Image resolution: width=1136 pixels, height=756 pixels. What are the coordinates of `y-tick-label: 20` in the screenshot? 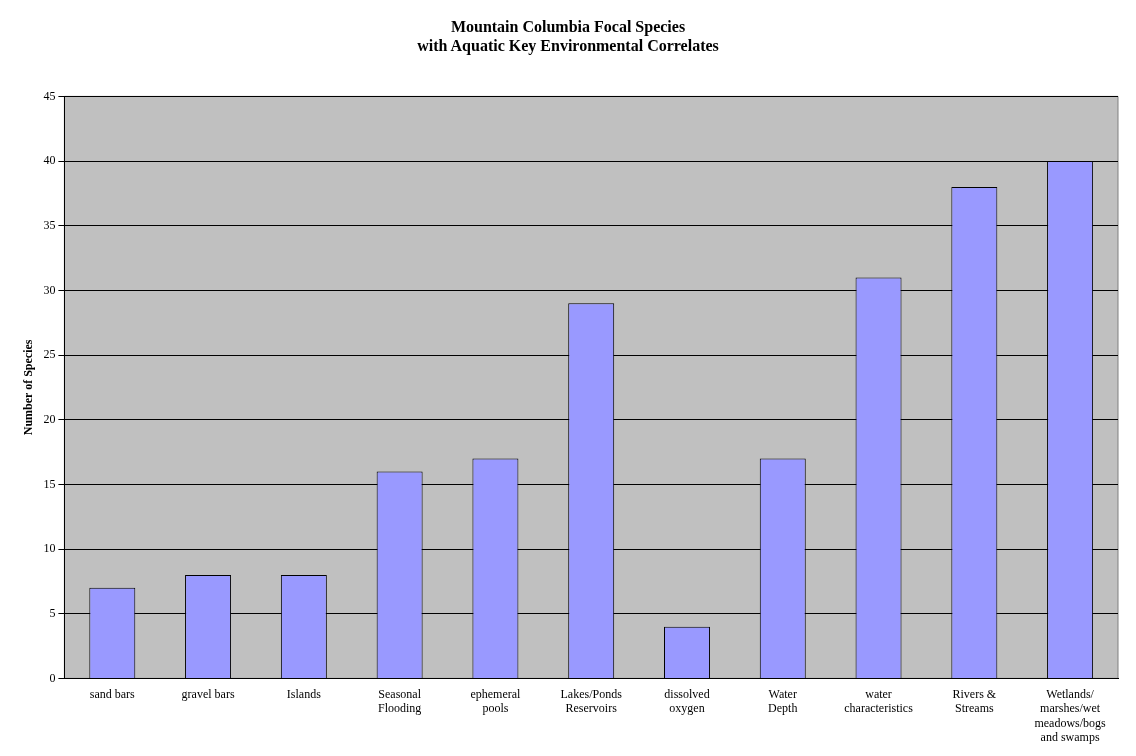 It's located at (49, 418).